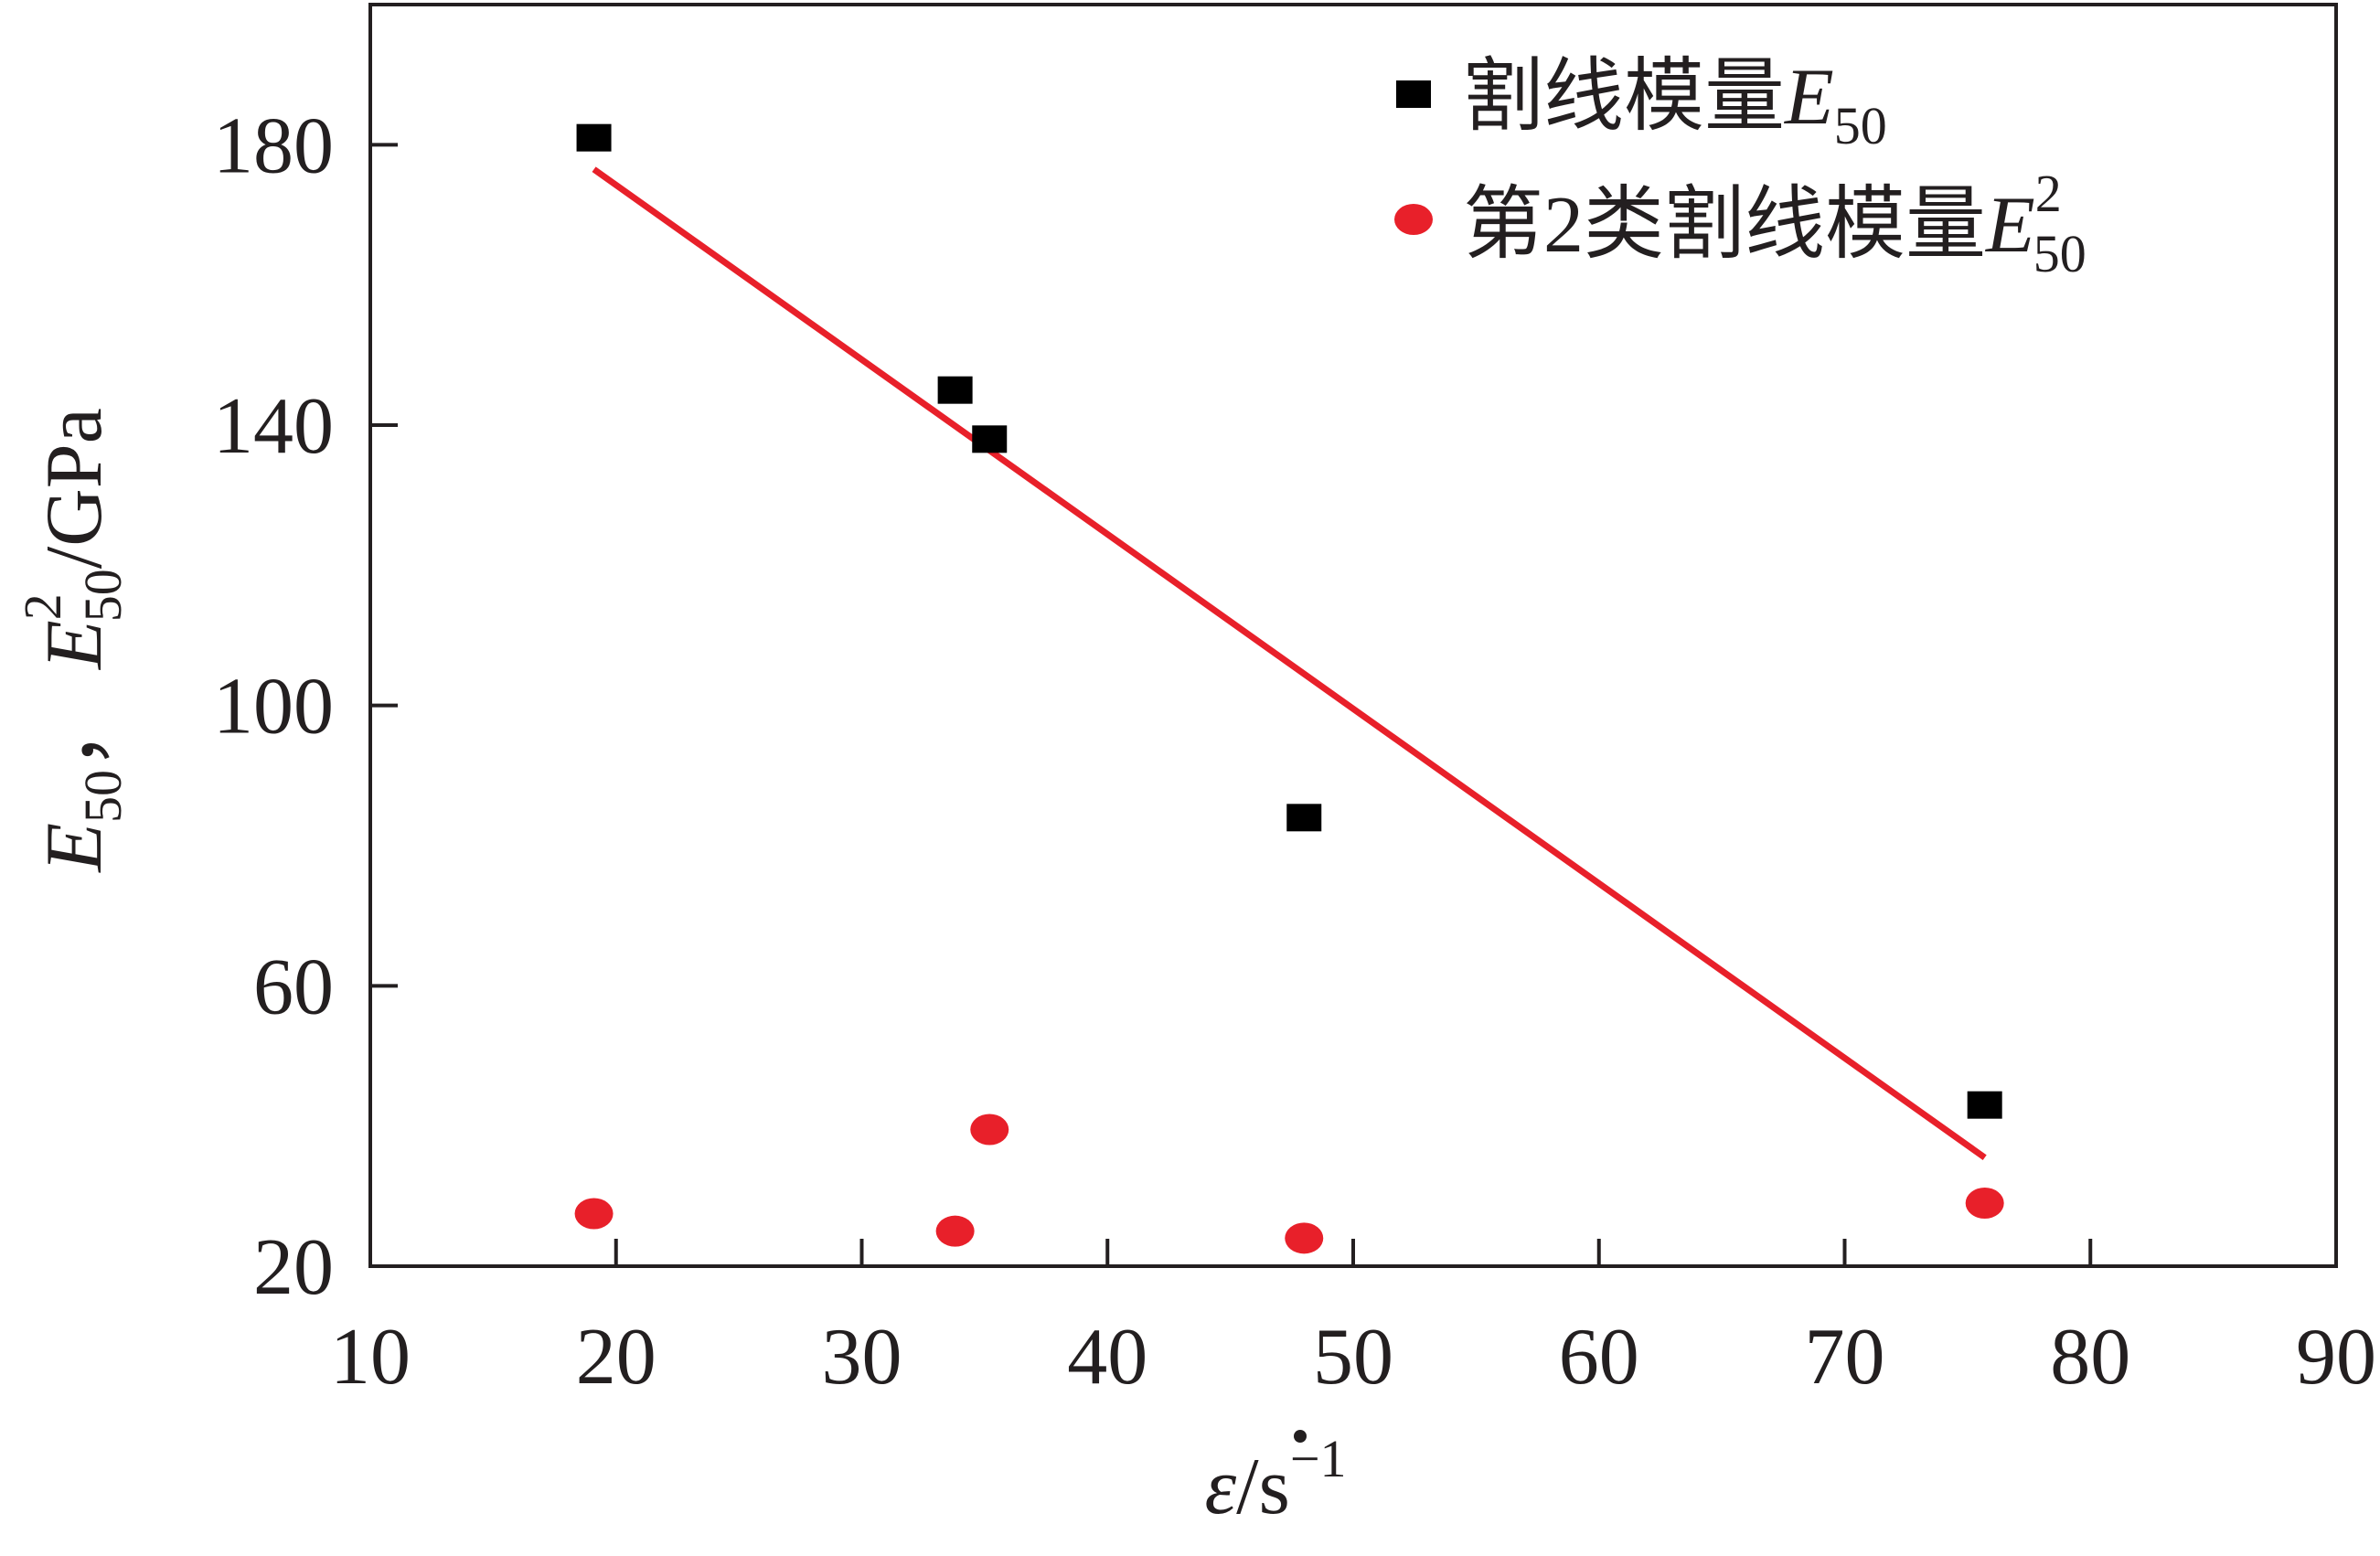 The height and width of the screenshot is (1556, 2380). What do you see at coordinates (1675, 104) in the screenshot?
I see `legend-label-series1: 割线模量E50` at bounding box center [1675, 104].